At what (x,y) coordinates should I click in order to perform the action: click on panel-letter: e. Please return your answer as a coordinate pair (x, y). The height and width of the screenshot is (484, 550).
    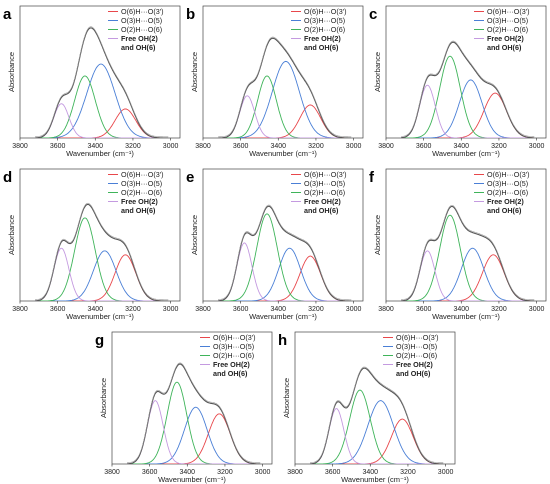
    Looking at the image, I should click on (190, 177).